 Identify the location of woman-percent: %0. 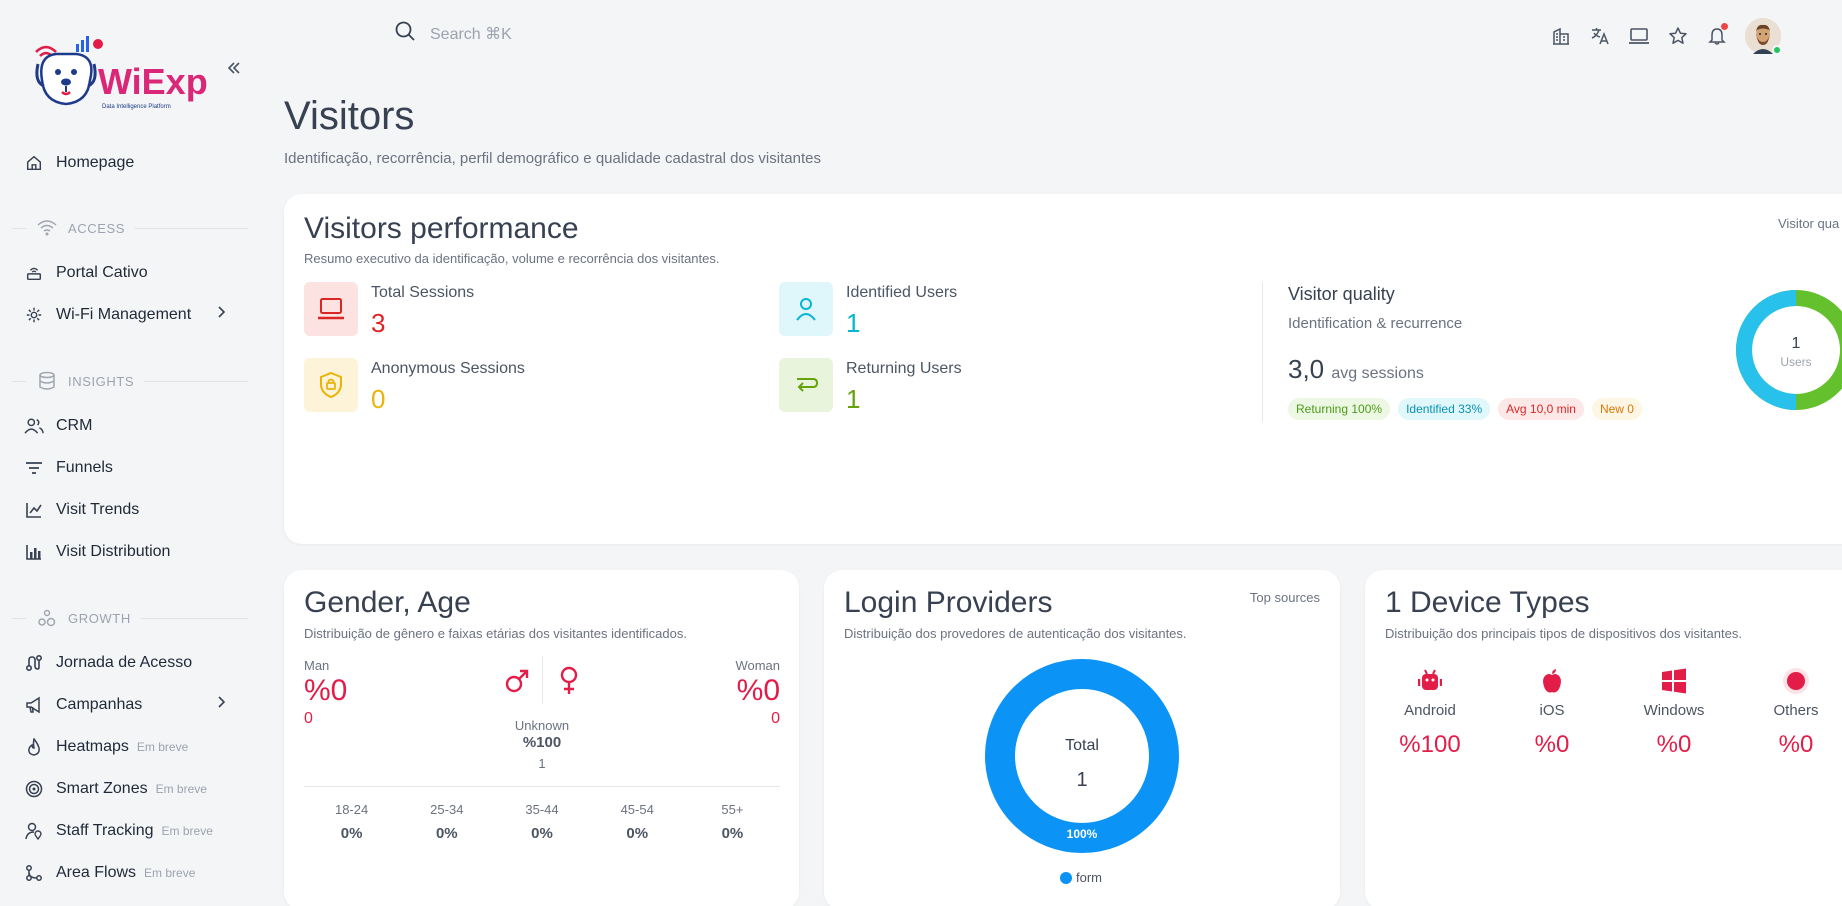
(758, 690).